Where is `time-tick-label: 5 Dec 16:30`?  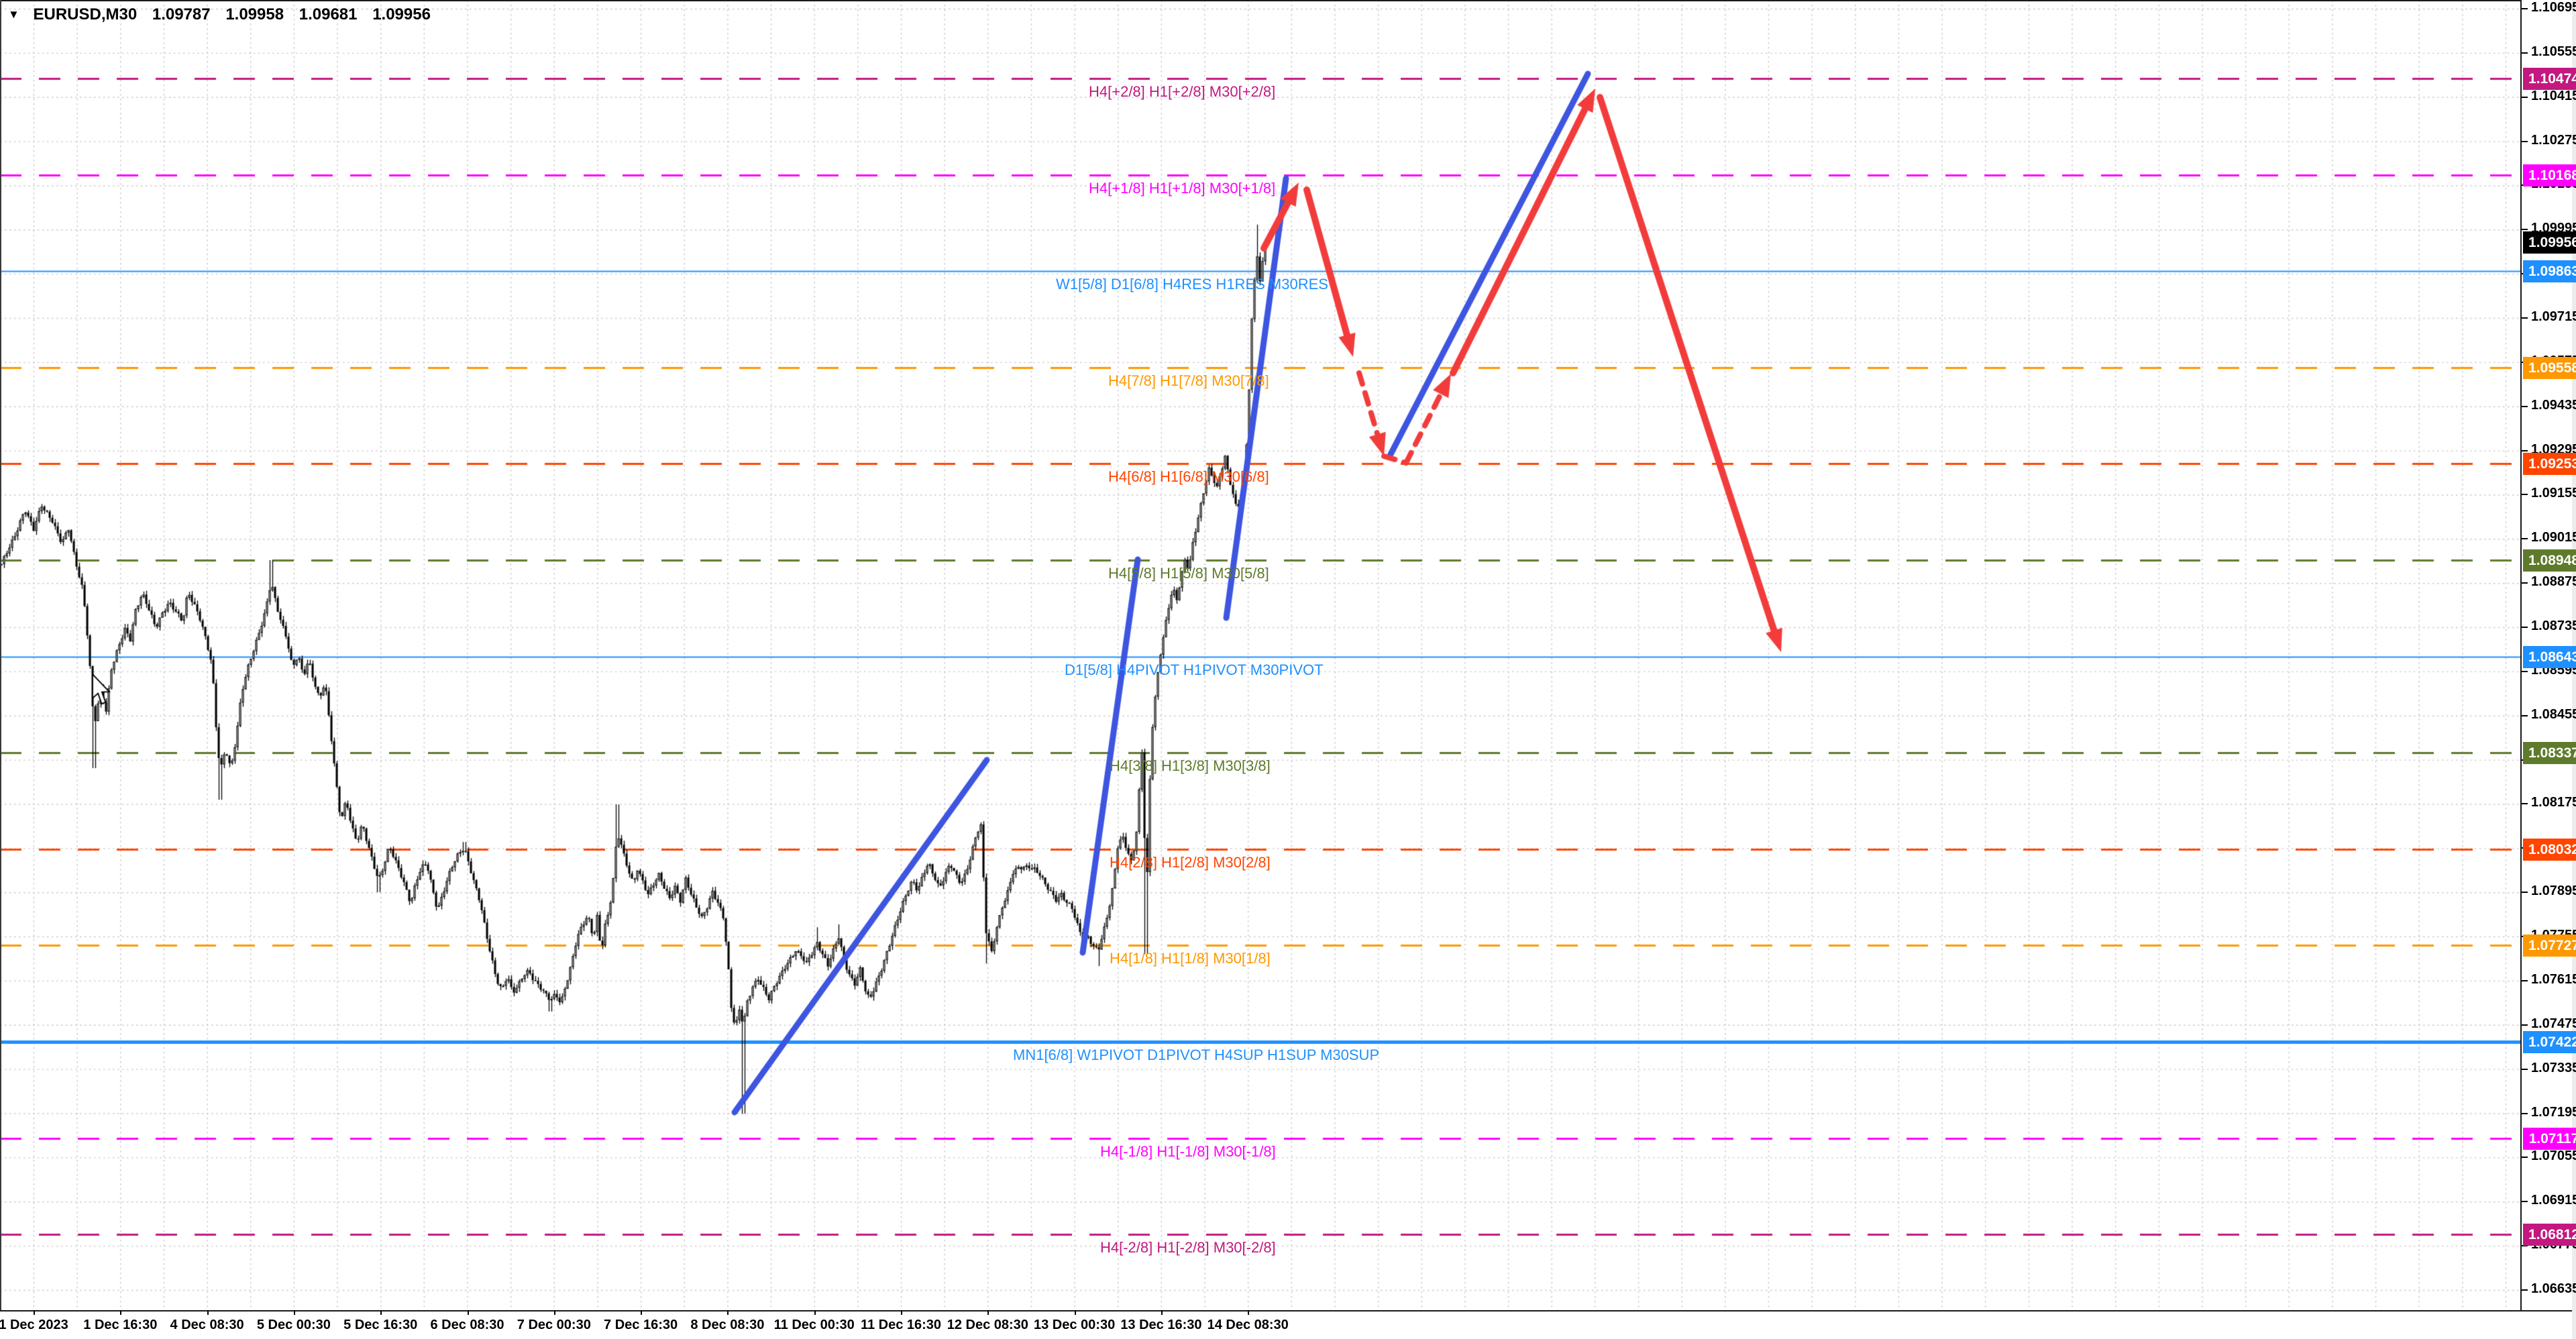
time-tick-label: 5 Dec 16:30 is located at coordinates (380, 1325).